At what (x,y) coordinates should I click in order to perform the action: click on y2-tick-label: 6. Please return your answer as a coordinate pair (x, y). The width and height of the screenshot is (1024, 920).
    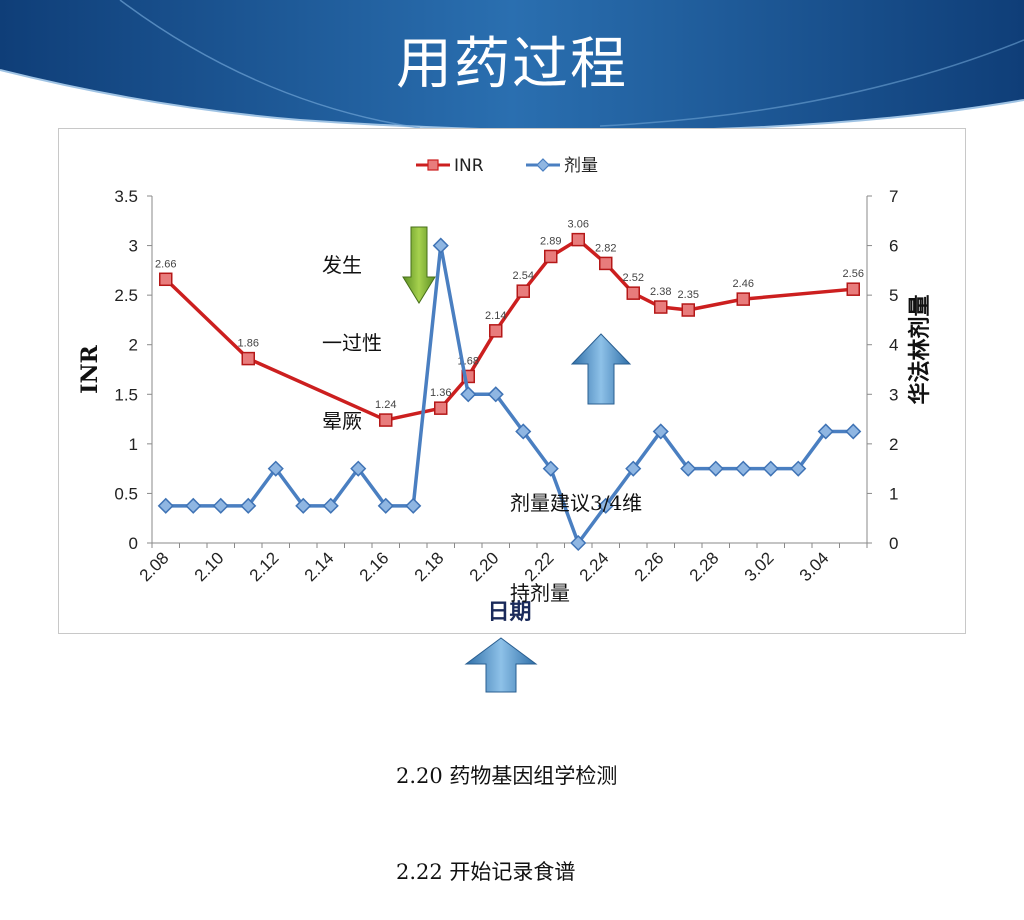
    Looking at the image, I should click on (893, 246).